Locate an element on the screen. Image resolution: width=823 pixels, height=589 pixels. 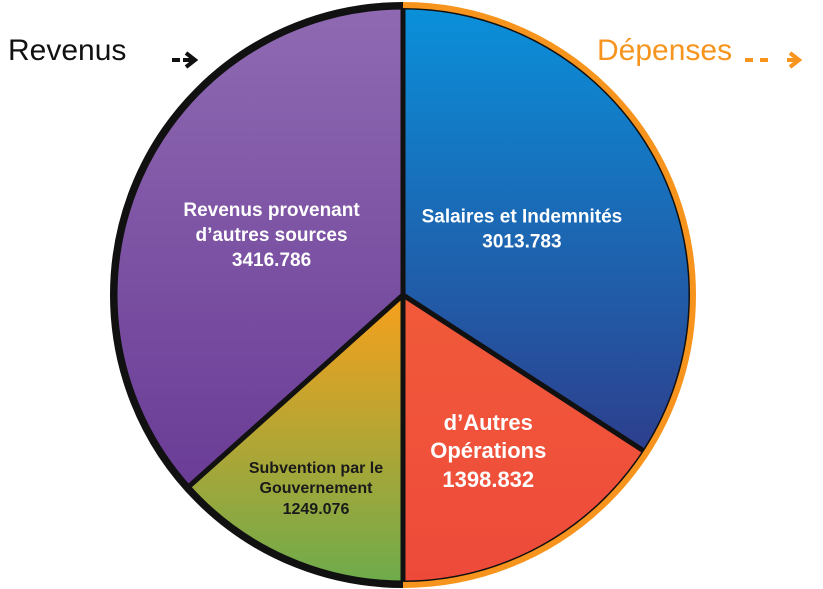
slice-value: 3416.786 is located at coordinates (271, 260).